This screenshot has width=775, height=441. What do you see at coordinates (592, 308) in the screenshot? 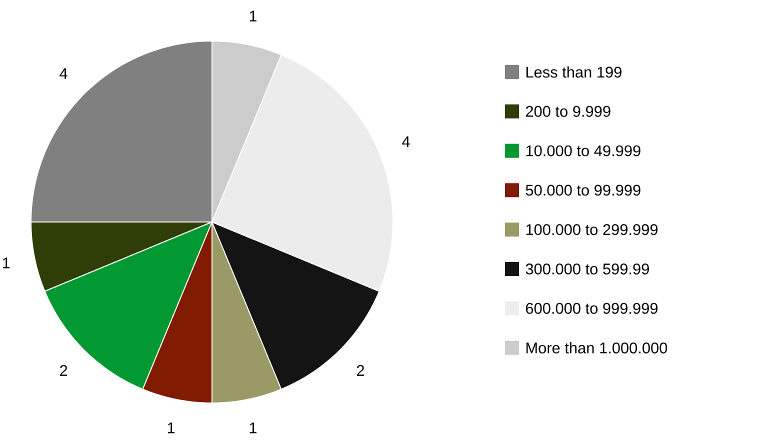
I see `legend-label: 600.000 to 999.999` at bounding box center [592, 308].